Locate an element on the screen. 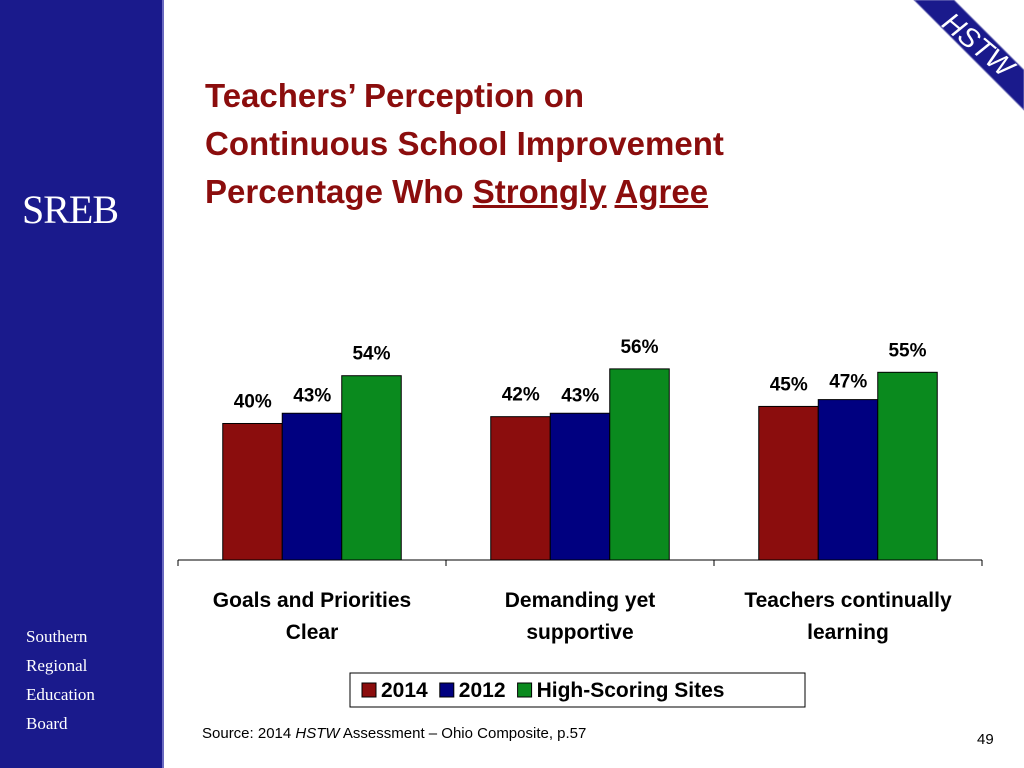  org-line: Board is located at coordinates (47, 723).